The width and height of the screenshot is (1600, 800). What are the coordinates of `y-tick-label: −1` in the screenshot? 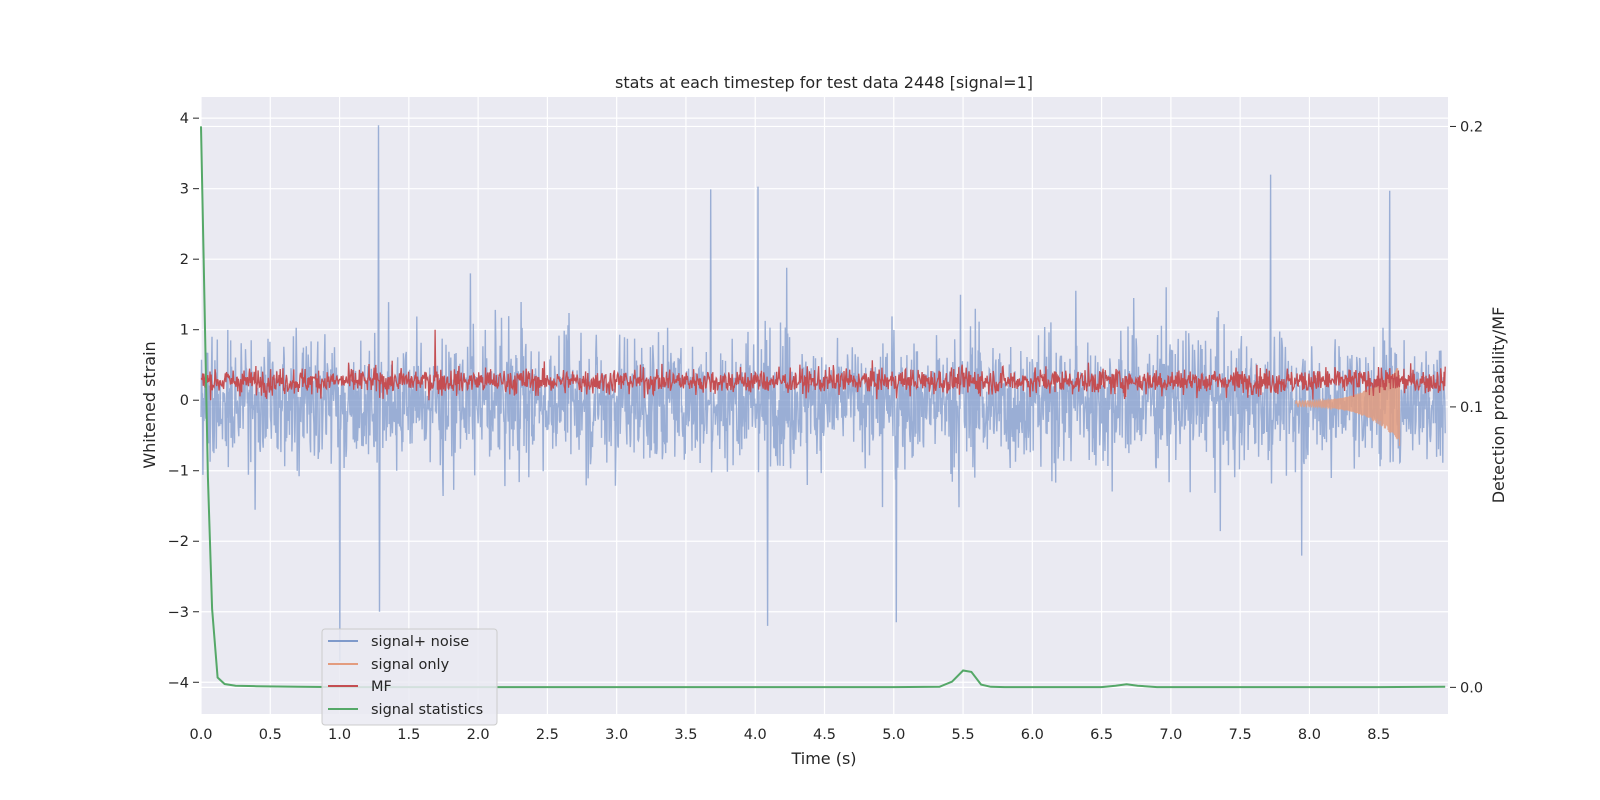 It's located at (178, 472).